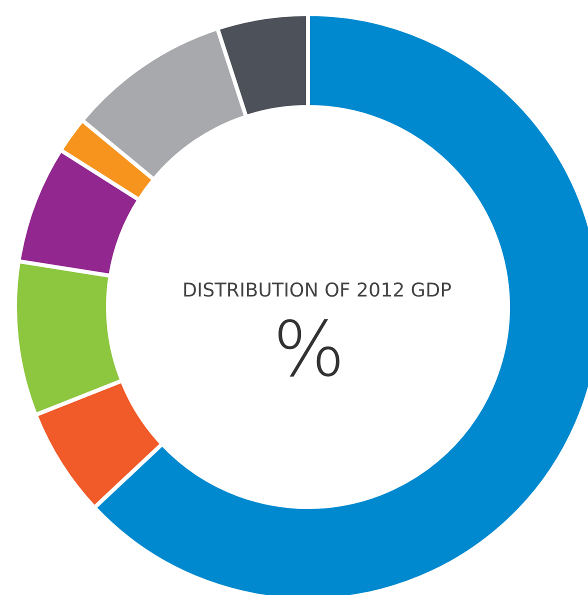  I want to click on text: DISTRIBUTION OF 2012 GDP, so click(317, 291).